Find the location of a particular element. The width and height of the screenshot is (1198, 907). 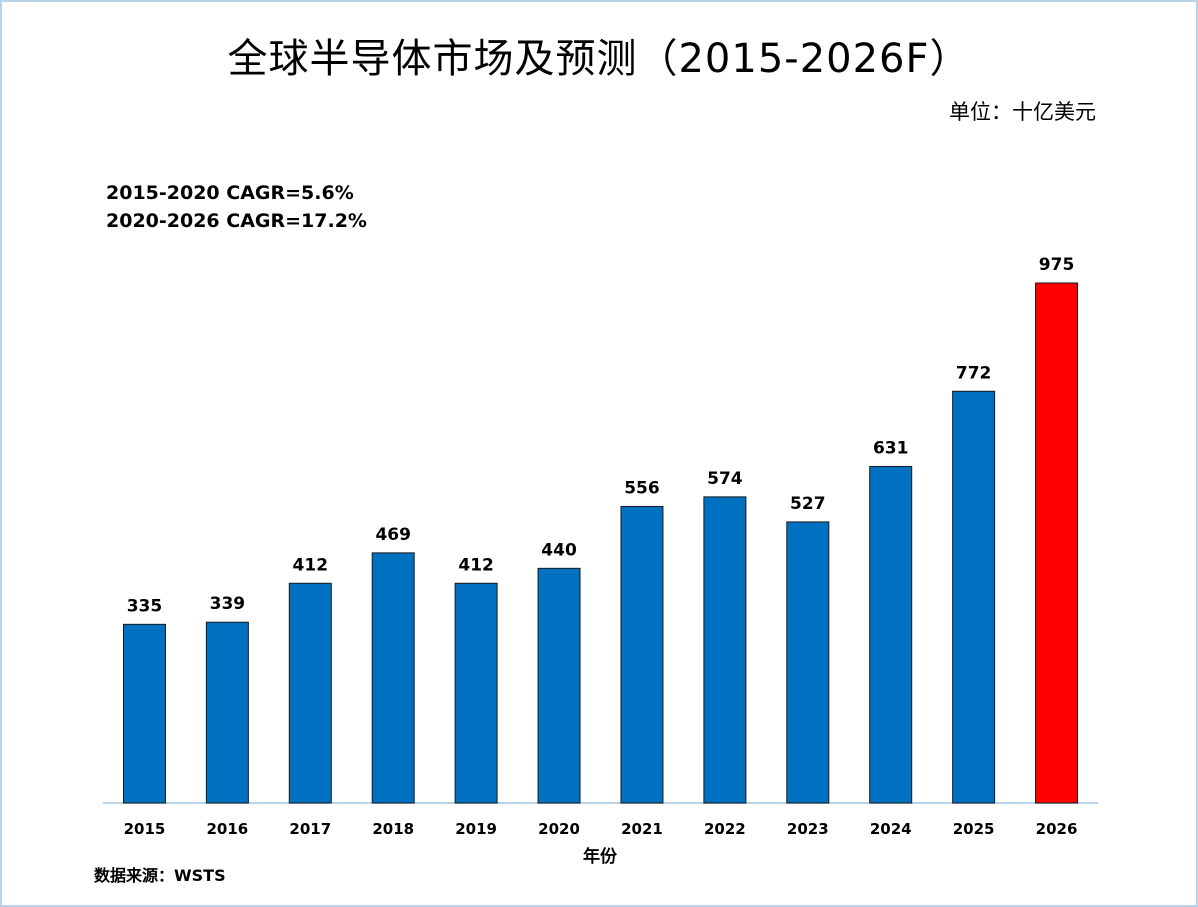

unit-label: 单位：十亿美元 is located at coordinates (1022, 112).